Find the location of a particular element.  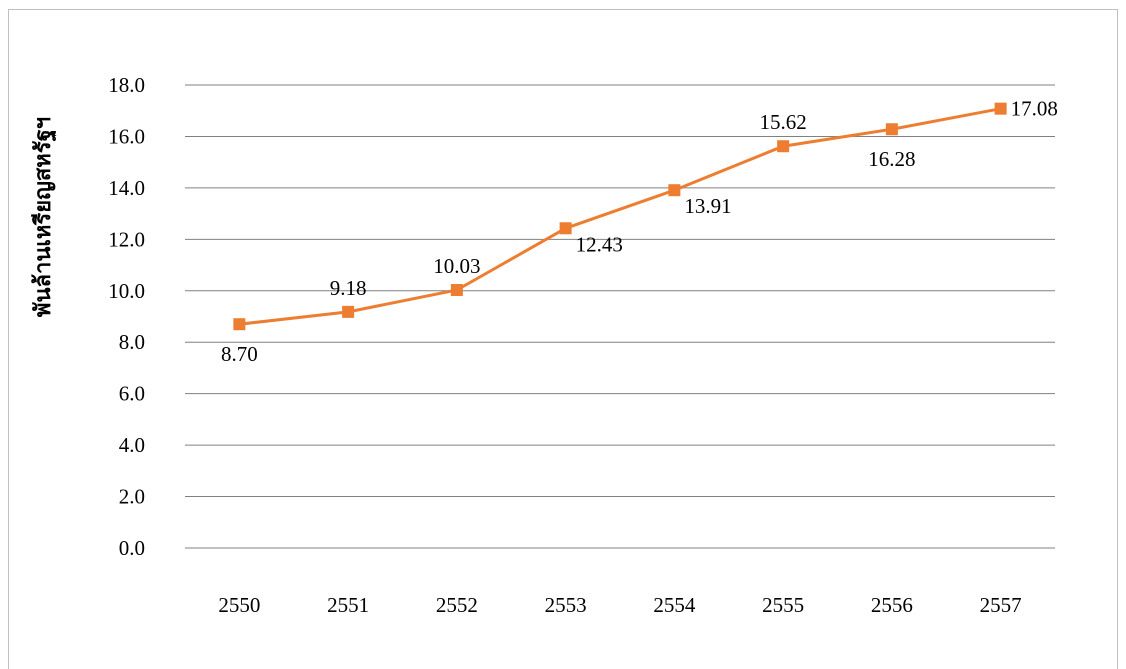

y-tick-label: 6.0 is located at coordinates (132, 394).